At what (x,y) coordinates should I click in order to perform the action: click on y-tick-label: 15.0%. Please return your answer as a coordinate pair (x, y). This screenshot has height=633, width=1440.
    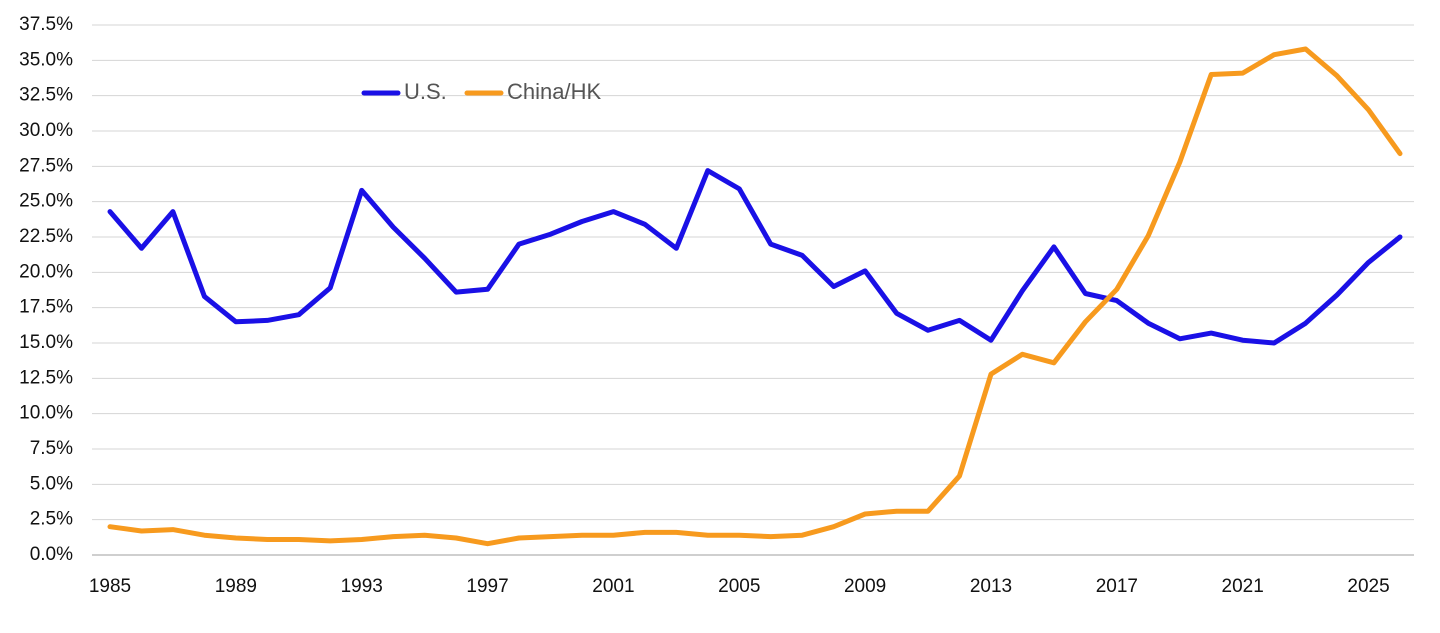
    Looking at the image, I should click on (46, 342).